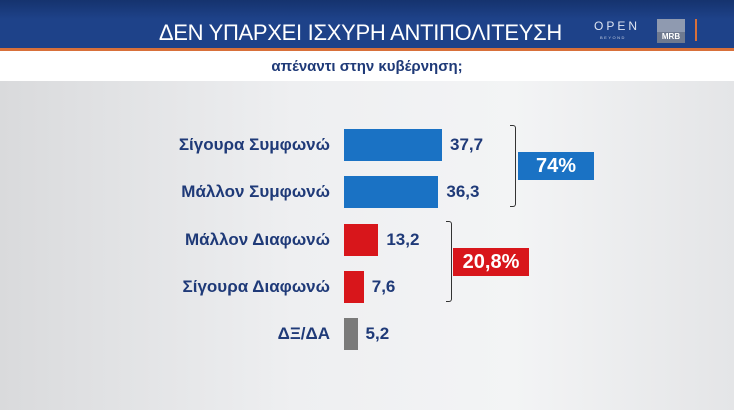  What do you see at coordinates (613, 37) in the screenshot?
I see `open-beyond-logo: BEYOND` at bounding box center [613, 37].